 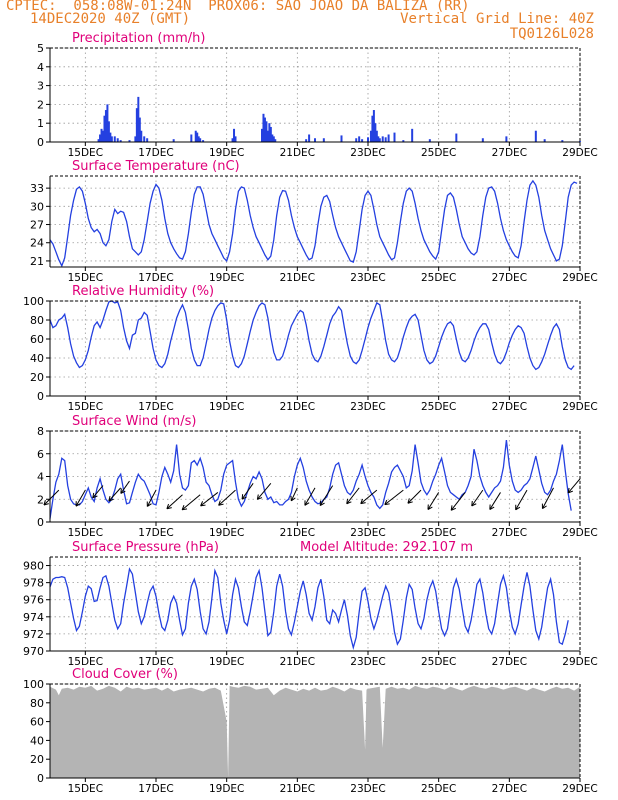 What do you see at coordinates (551, 34) in the screenshot?
I see `model-id: TQ0126L028` at bounding box center [551, 34].